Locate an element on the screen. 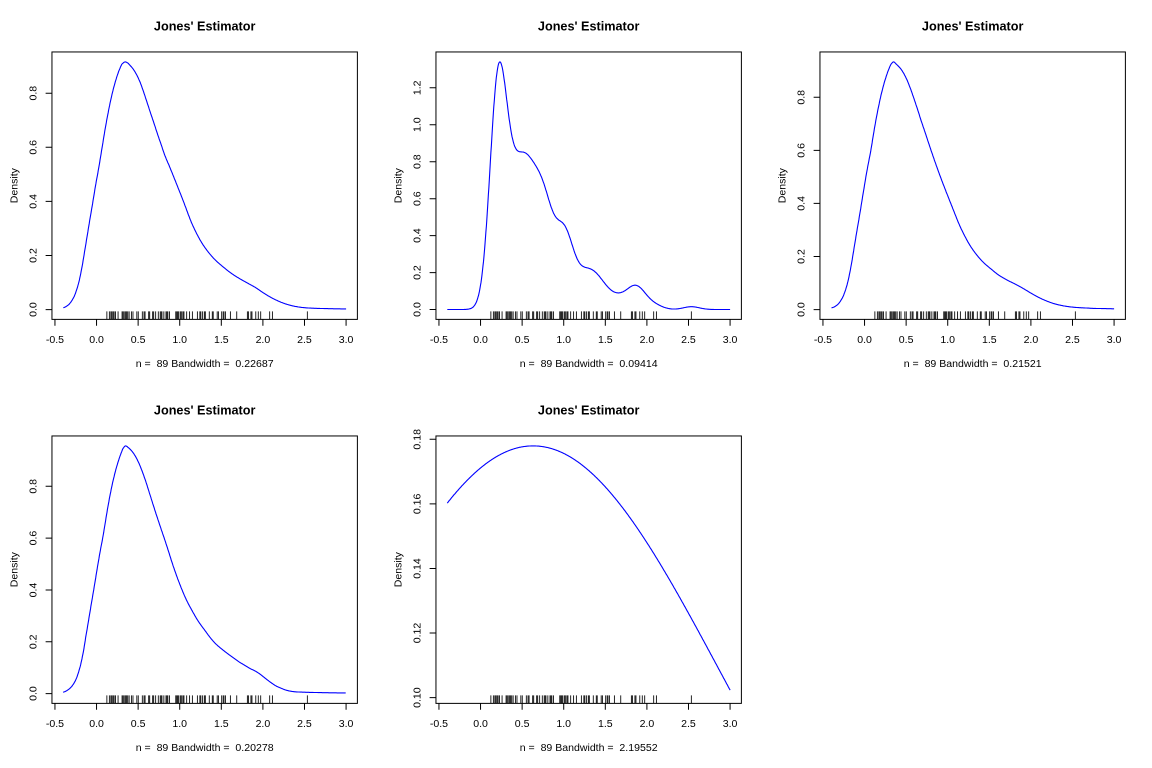  svg-text: n = 89 Bandwidth = 2.19552 is located at coordinates (589, 748).